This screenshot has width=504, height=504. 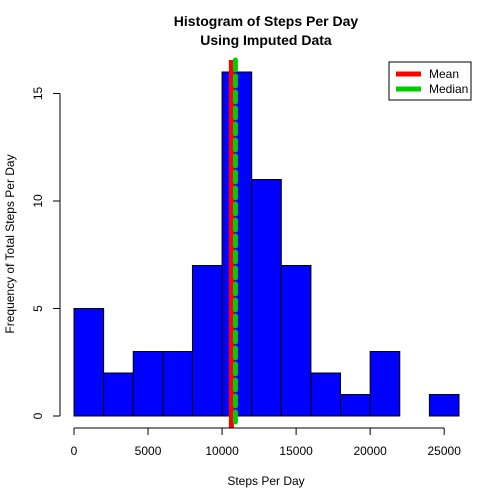 I want to click on legend-box, so click(x=430, y=81).